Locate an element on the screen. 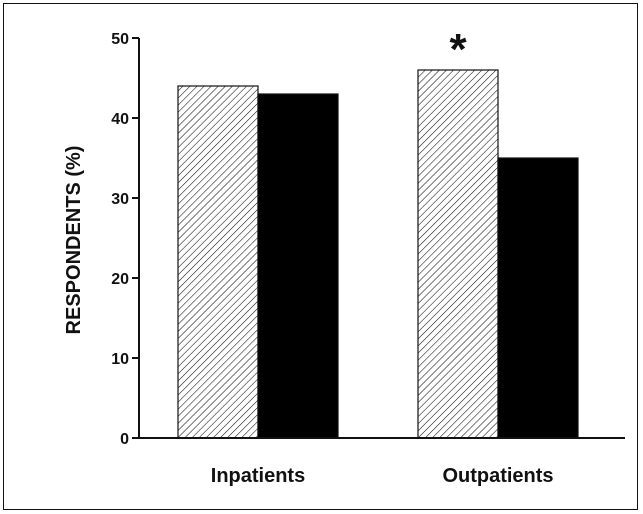 This screenshot has height=514, width=643. annotations: * is located at coordinates (458, 49).